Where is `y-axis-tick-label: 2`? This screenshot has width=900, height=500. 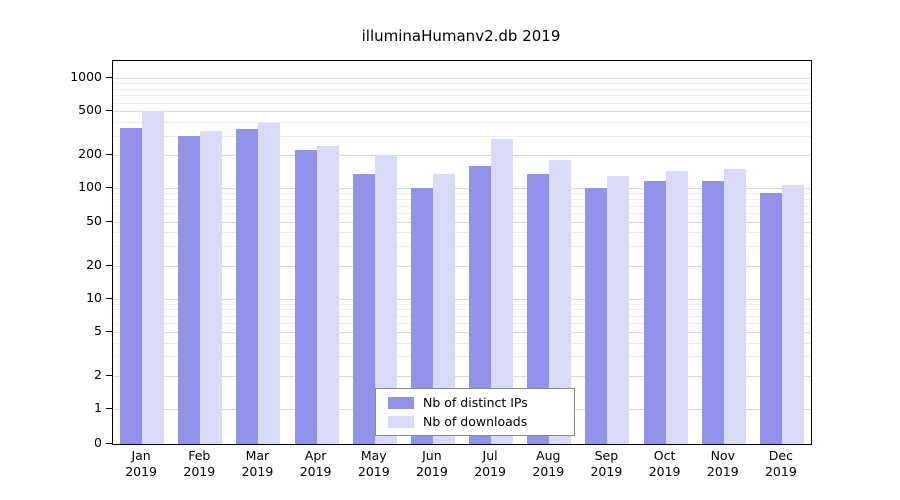 y-axis-tick-label: 2 is located at coordinates (98, 374).